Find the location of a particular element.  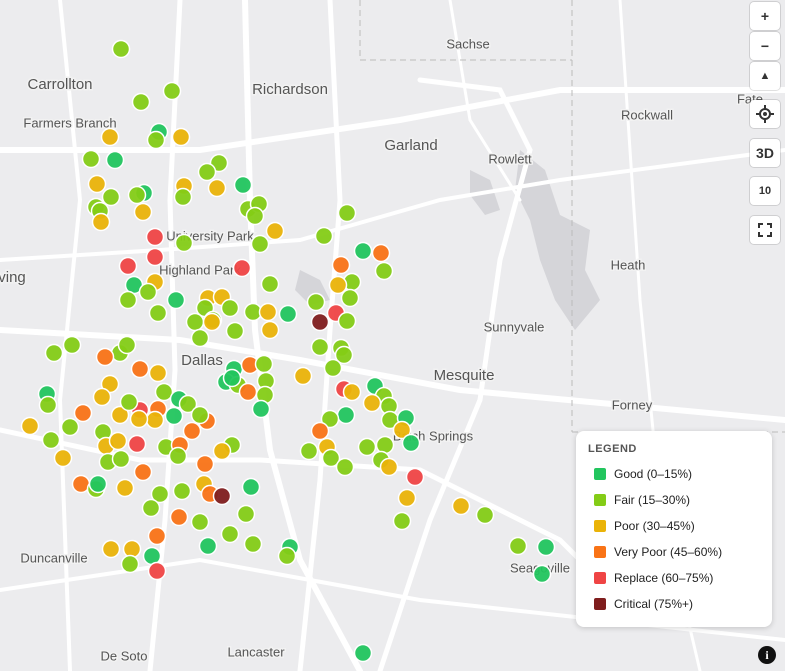

locate-icon is located at coordinates (765, 114).